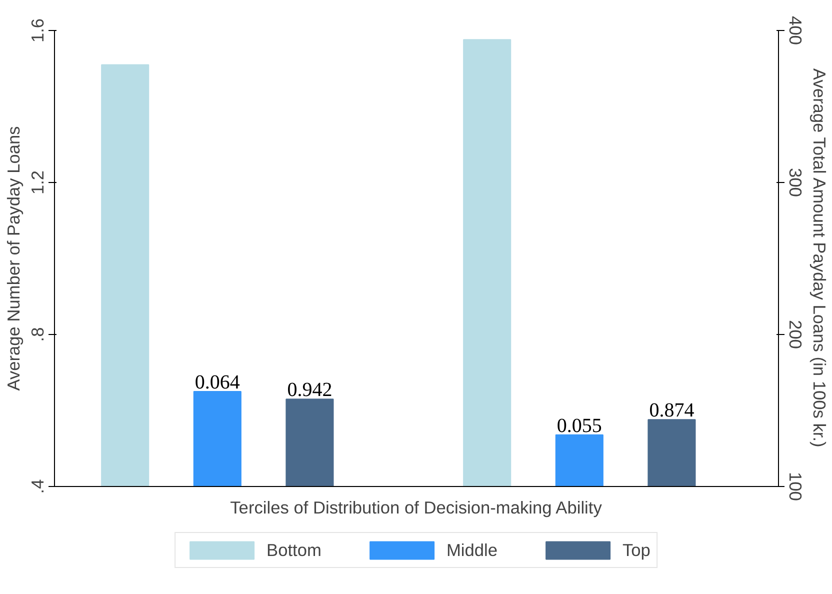  I want to click on y-tick-label: 1.6, so click(38, 30).